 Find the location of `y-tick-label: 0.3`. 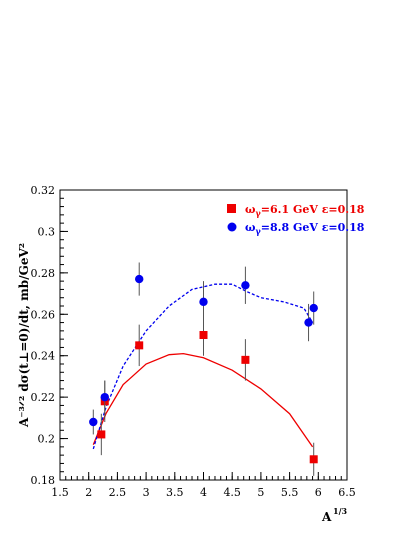

y-tick-label: 0.3 is located at coordinates (47, 231).